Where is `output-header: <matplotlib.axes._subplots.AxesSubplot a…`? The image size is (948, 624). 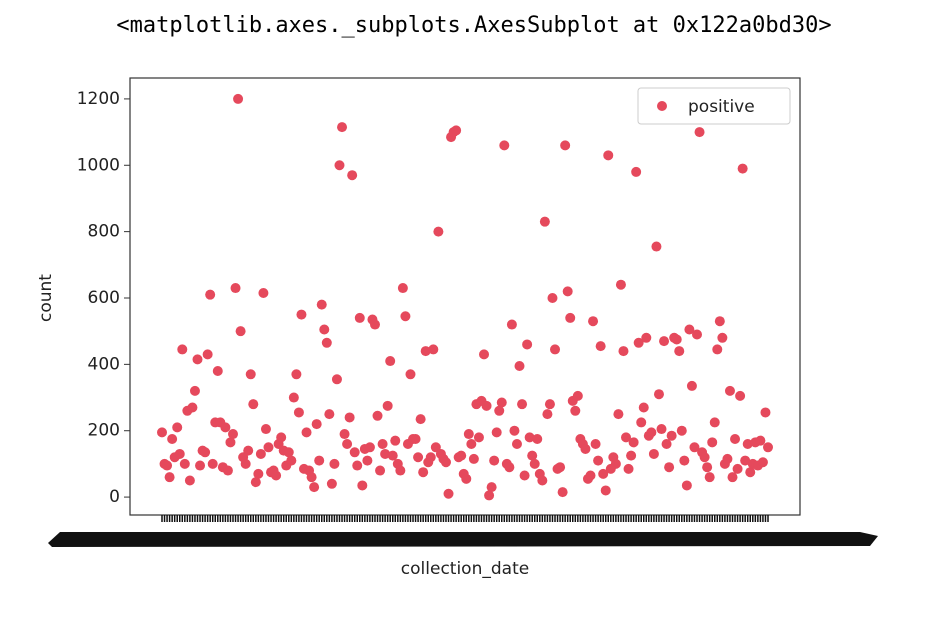
output-header: <matplotlib.axes._subplots.AxesSubplot a… is located at coordinates (473, 25).